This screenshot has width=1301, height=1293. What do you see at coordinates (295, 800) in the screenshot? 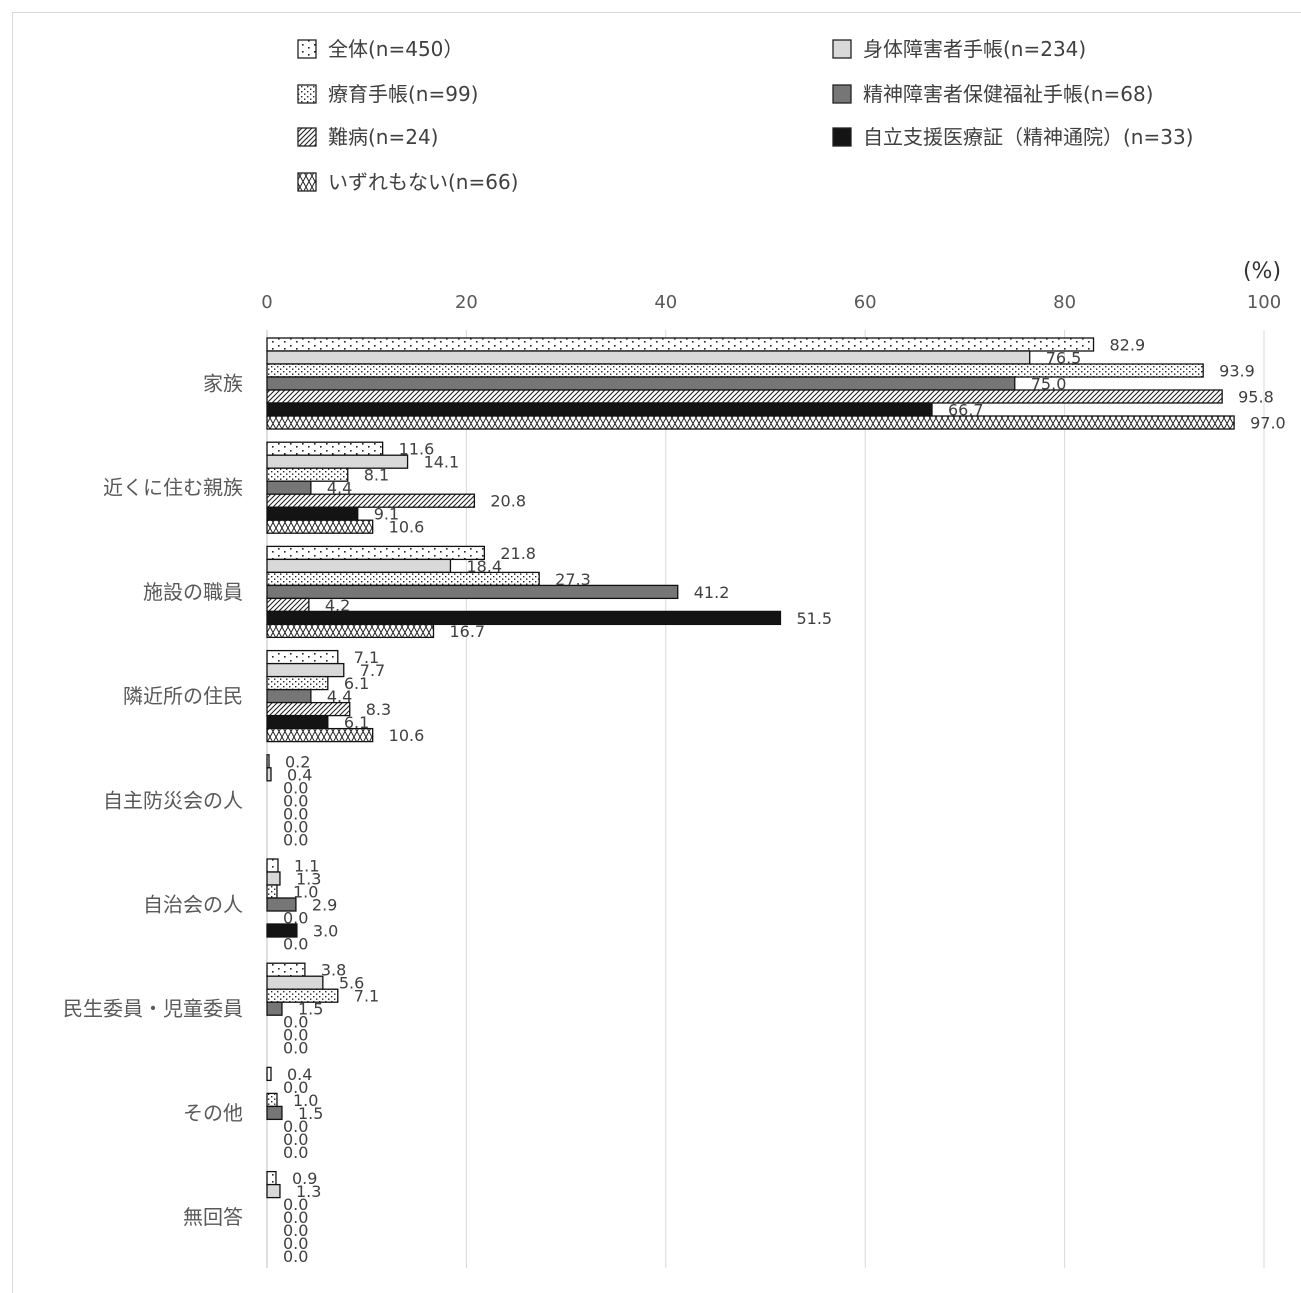
I see `value-label-4-3: 0.0` at bounding box center [295, 800].